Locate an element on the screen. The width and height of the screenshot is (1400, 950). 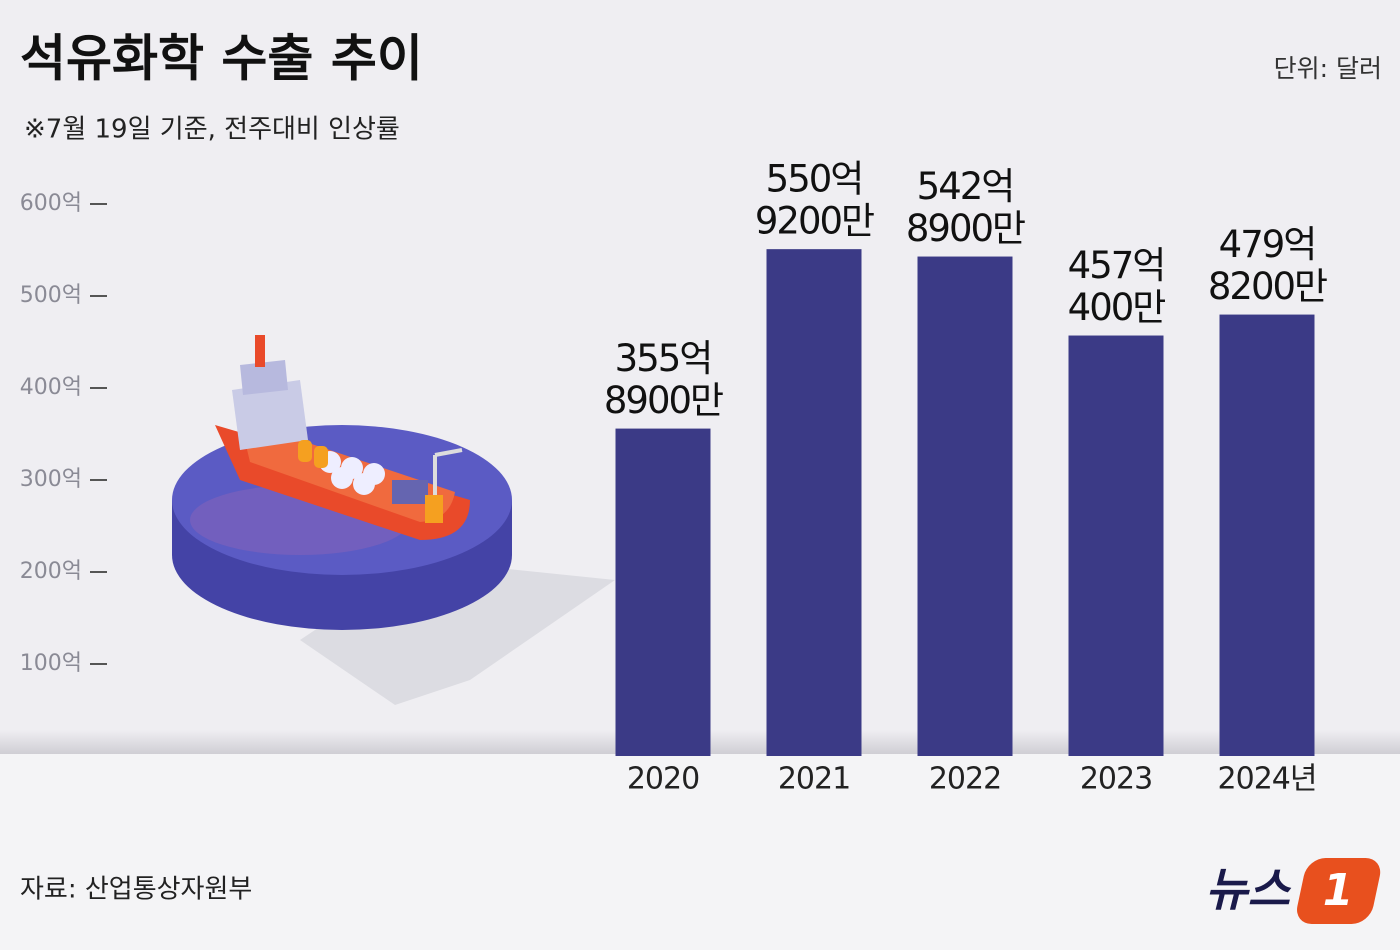
logo-text: 뉴스 is located at coordinates (1248, 890).